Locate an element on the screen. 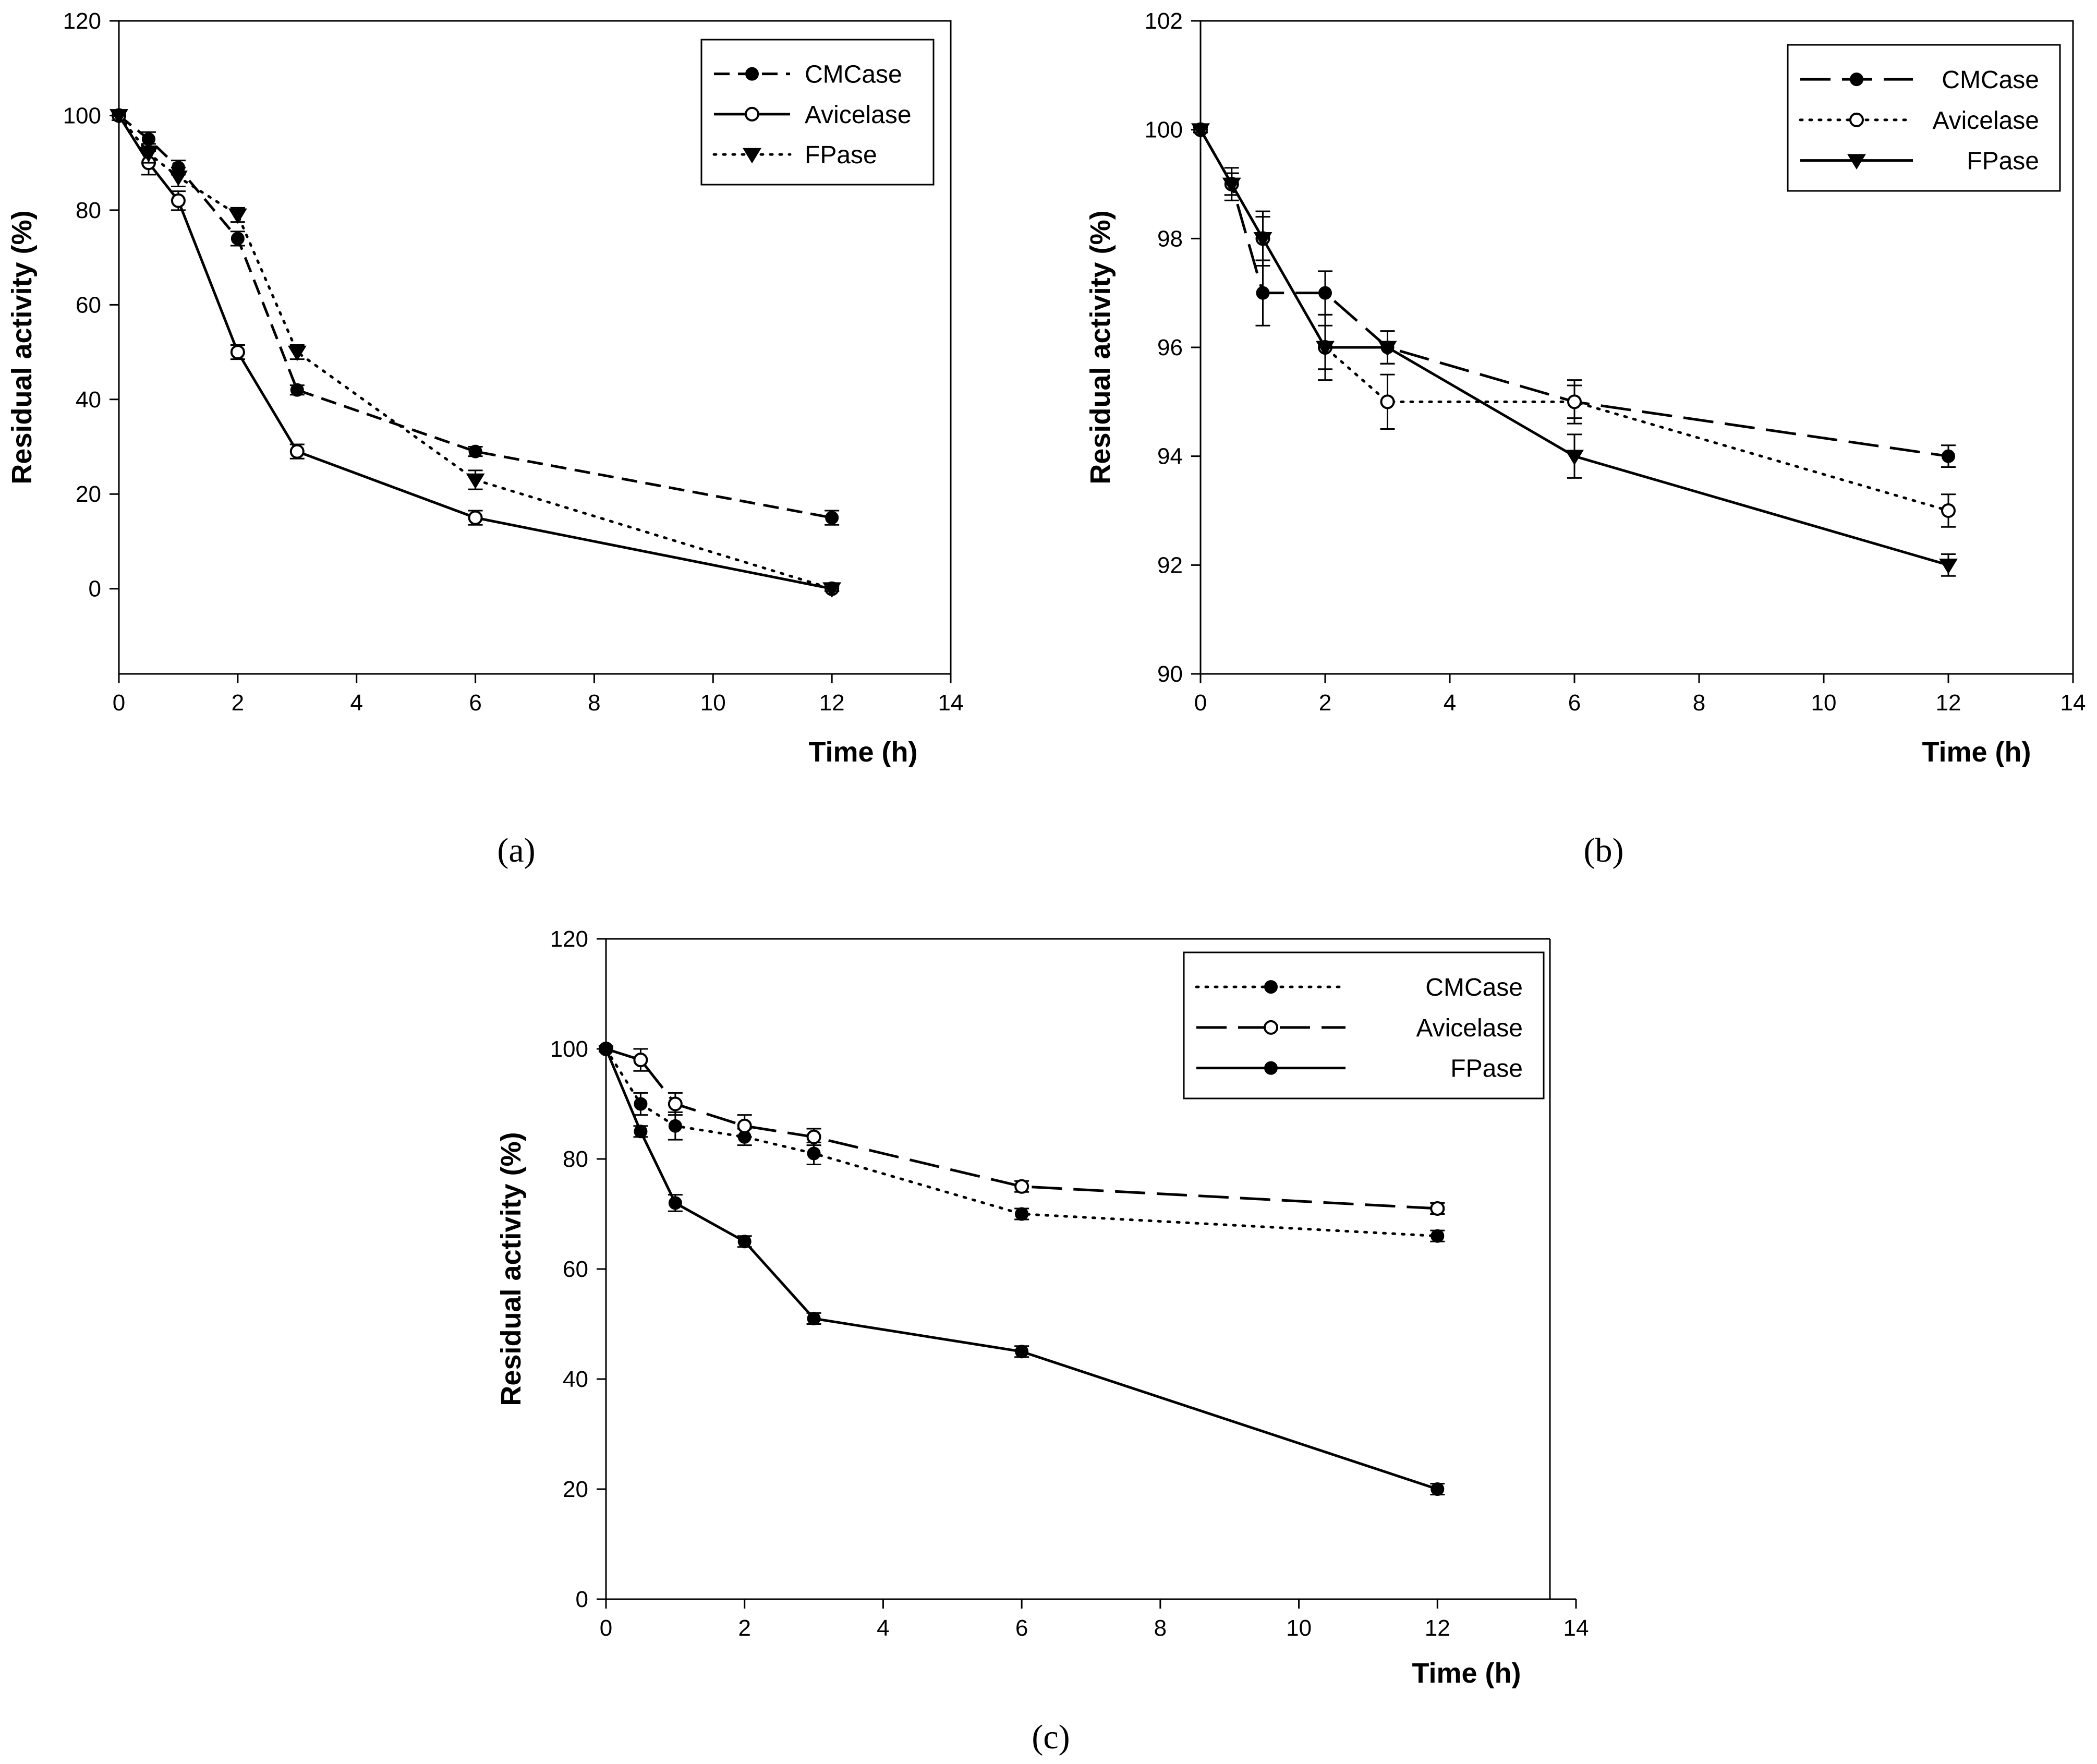 Image resolution: width=2097 pixels, height=1764 pixels. y-tick-label: 92 is located at coordinates (1170, 565).